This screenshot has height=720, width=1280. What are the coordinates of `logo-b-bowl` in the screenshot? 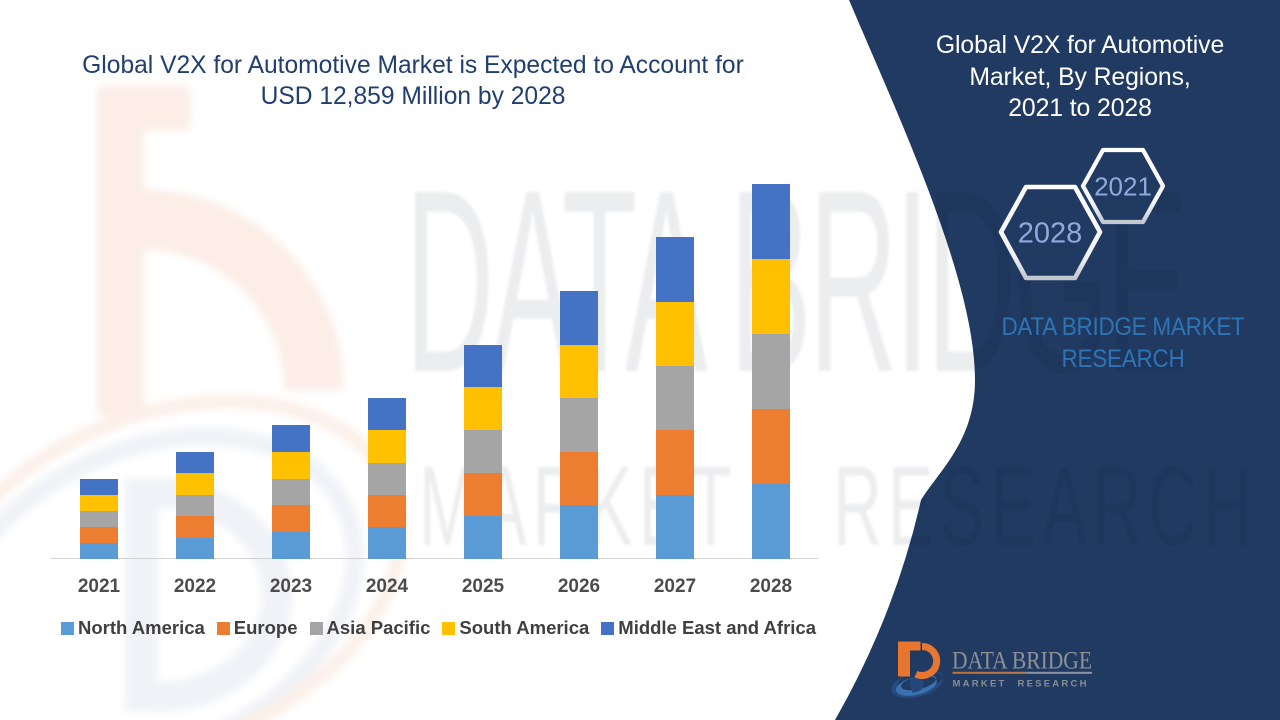 It's located at (927, 660).